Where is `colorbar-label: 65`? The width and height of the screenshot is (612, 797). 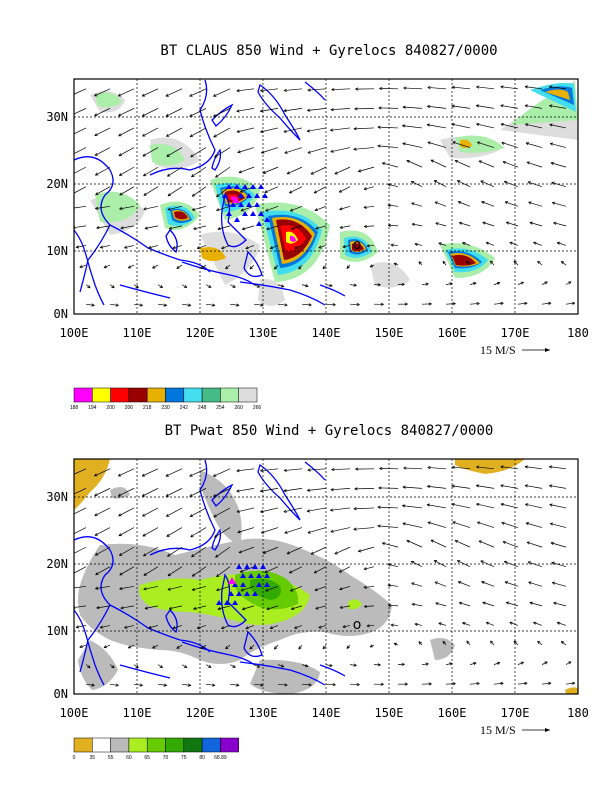 colorbar-label: 65 is located at coordinates (147, 758).